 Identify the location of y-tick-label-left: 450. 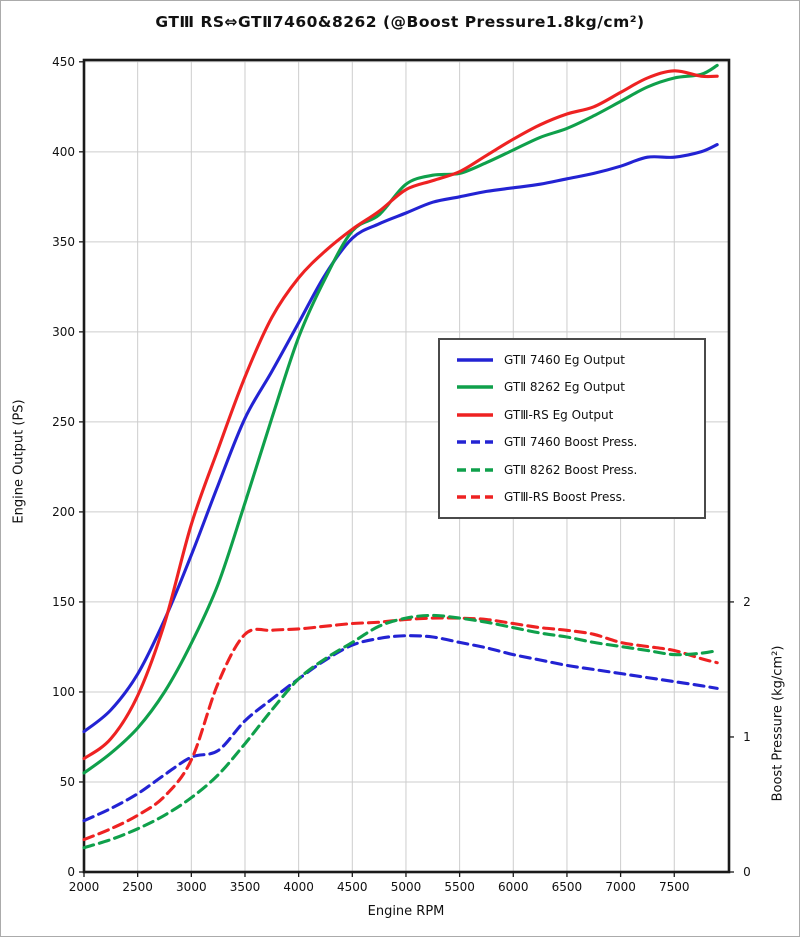
(63, 62).